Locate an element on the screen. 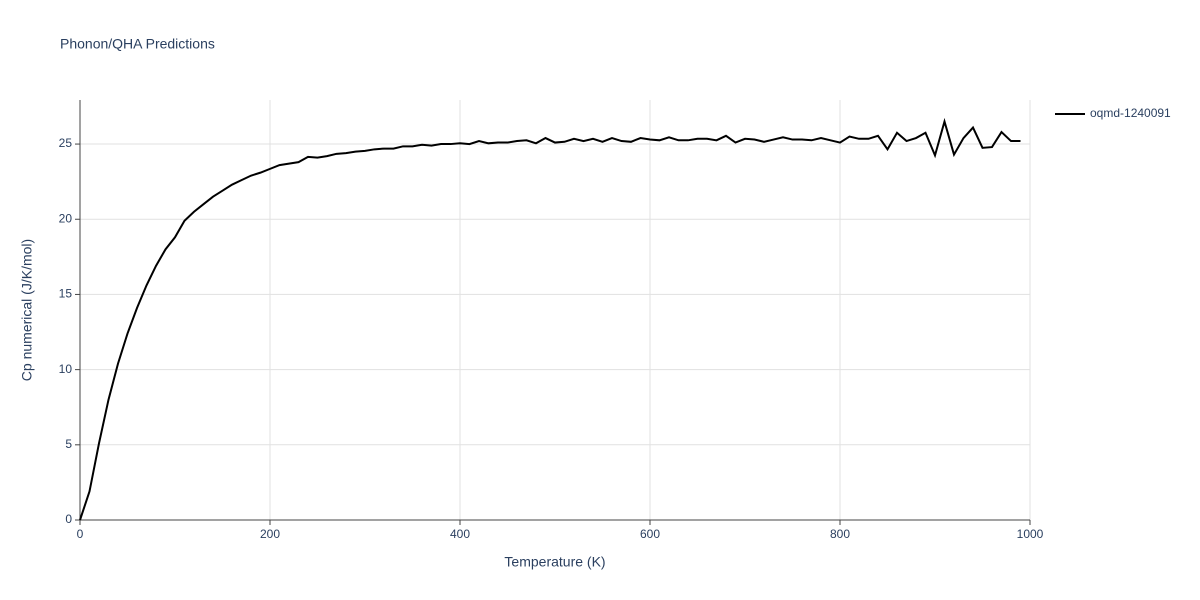 The width and height of the screenshot is (1200, 600). legend-label: oqmd-1240091 is located at coordinates (1130, 113).